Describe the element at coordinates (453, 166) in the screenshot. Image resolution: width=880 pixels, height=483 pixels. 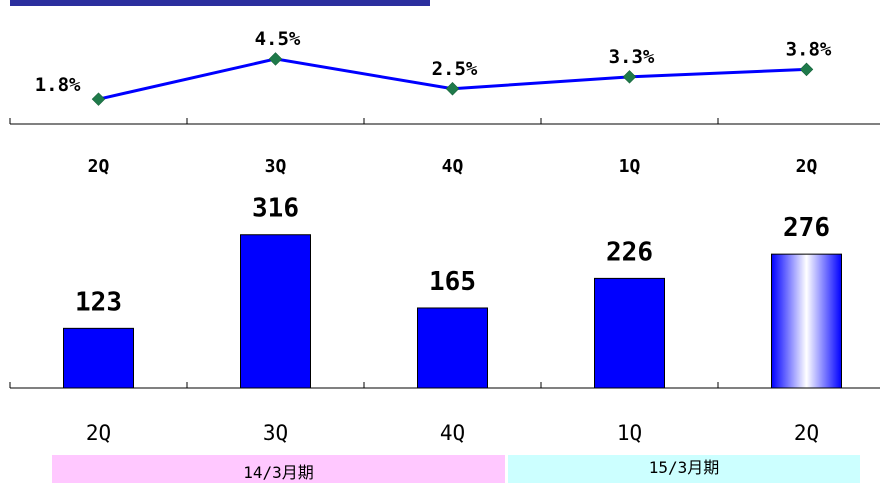
I see `line-category-label: 4Q` at that location.